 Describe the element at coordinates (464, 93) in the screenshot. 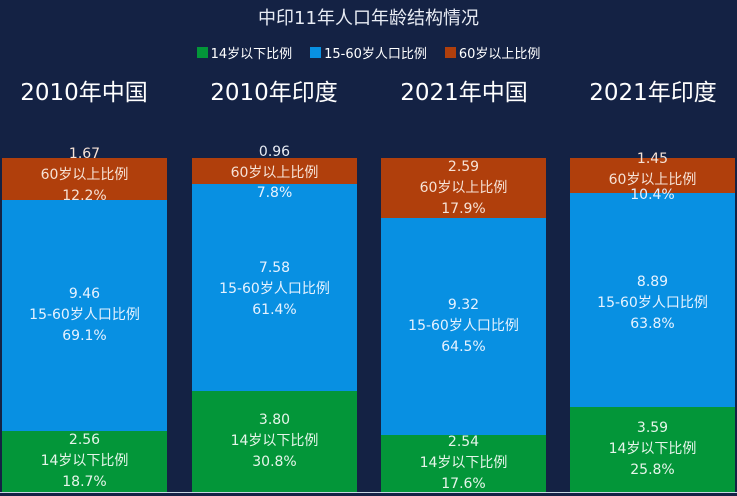

I see `category-label-2021-china: 2021年中国` at that location.